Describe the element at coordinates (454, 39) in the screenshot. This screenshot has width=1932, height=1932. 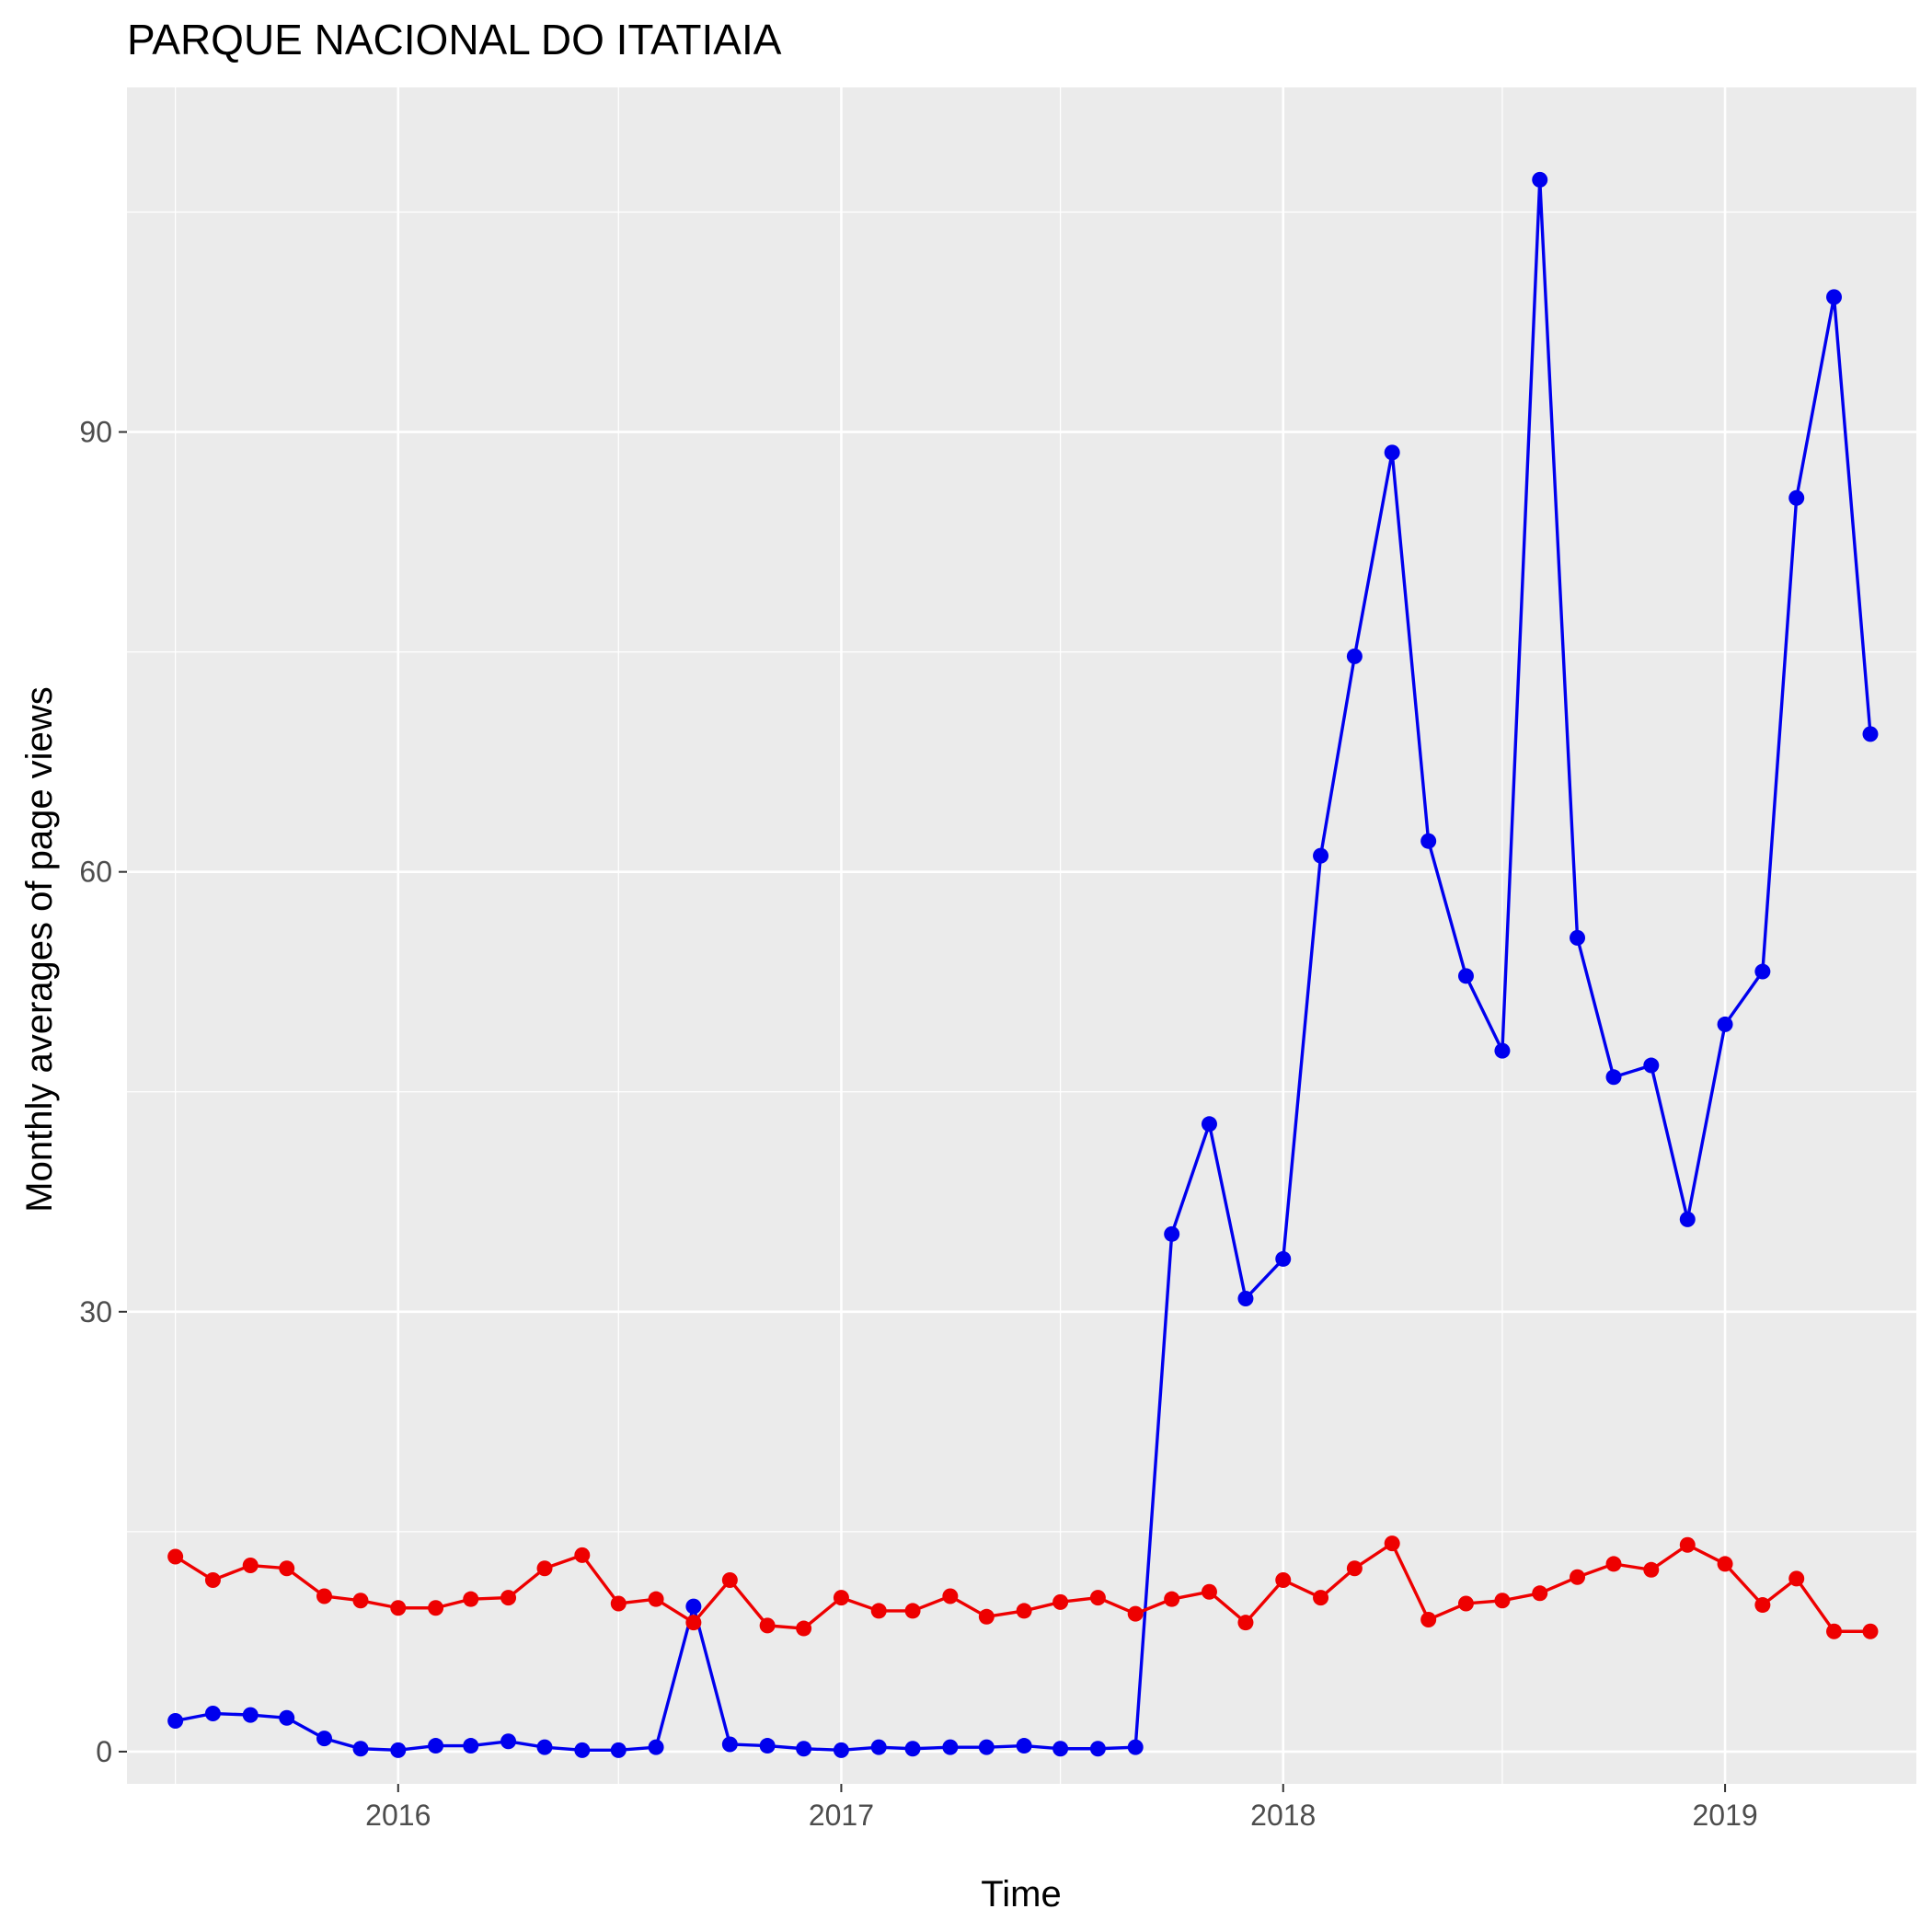
I see `chart-title: PARQUE NACIONAL DO ITATIAIA` at that location.